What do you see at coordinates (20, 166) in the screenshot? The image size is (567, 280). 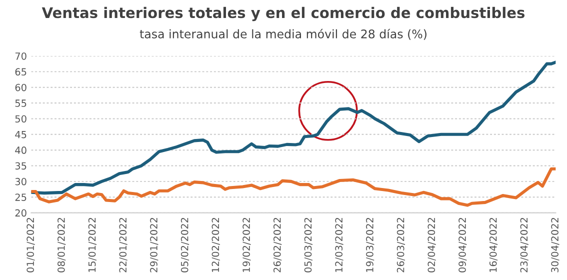 I see `y-tick-label: 35` at bounding box center [20, 166].